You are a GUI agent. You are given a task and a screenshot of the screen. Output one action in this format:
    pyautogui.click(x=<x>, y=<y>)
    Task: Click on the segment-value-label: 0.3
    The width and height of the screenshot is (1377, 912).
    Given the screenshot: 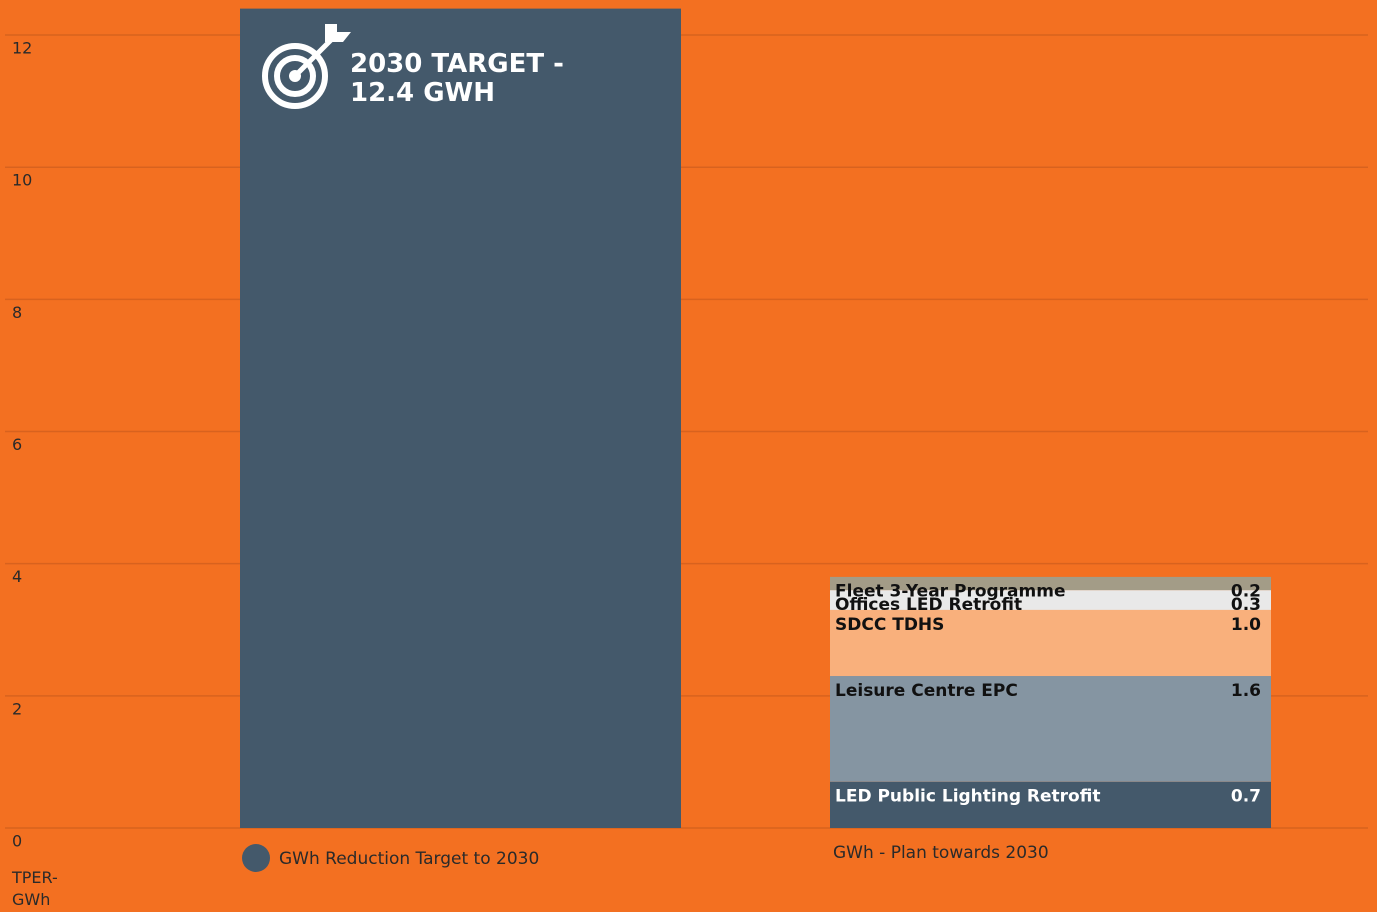 What is the action you would take?
    pyautogui.click(x=1246, y=605)
    